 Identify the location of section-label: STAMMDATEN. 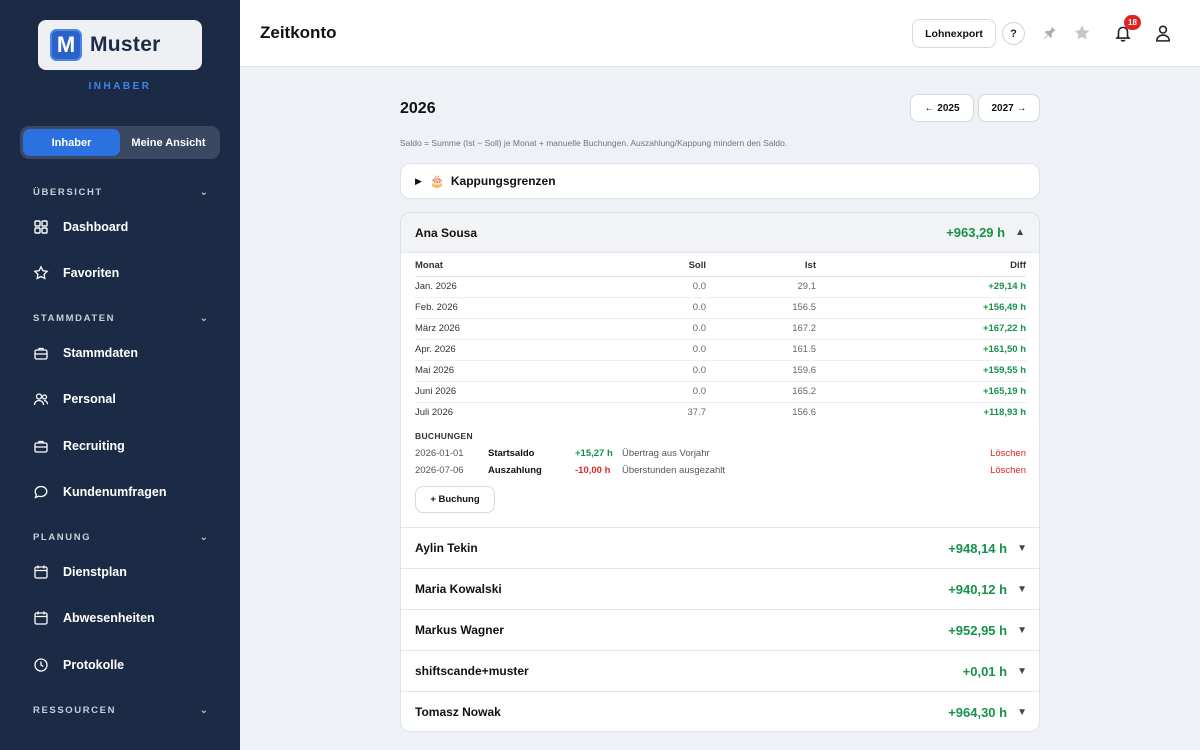
(74, 318).